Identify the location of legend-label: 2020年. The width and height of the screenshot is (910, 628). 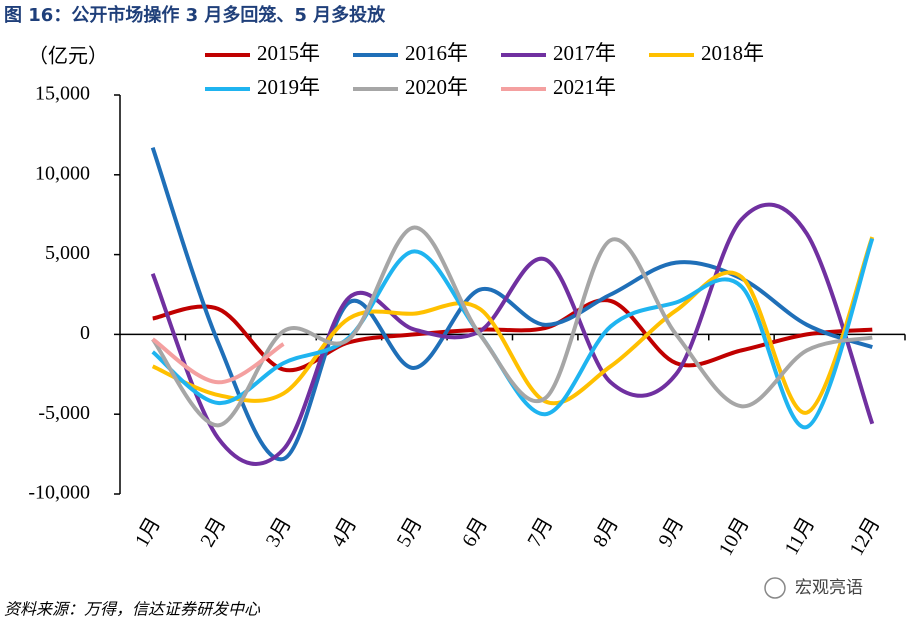
(436, 87).